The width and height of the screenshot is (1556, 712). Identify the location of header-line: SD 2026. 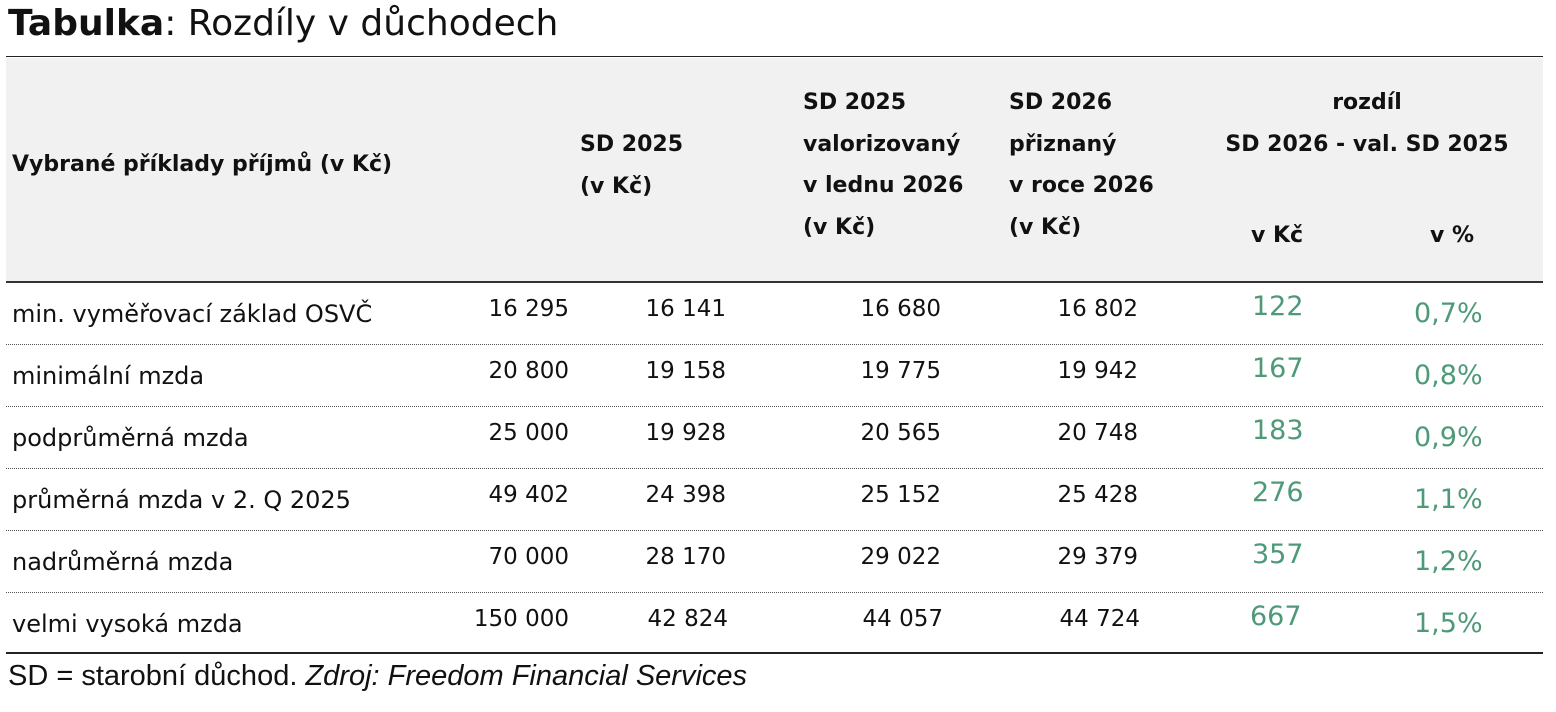
(1060, 102).